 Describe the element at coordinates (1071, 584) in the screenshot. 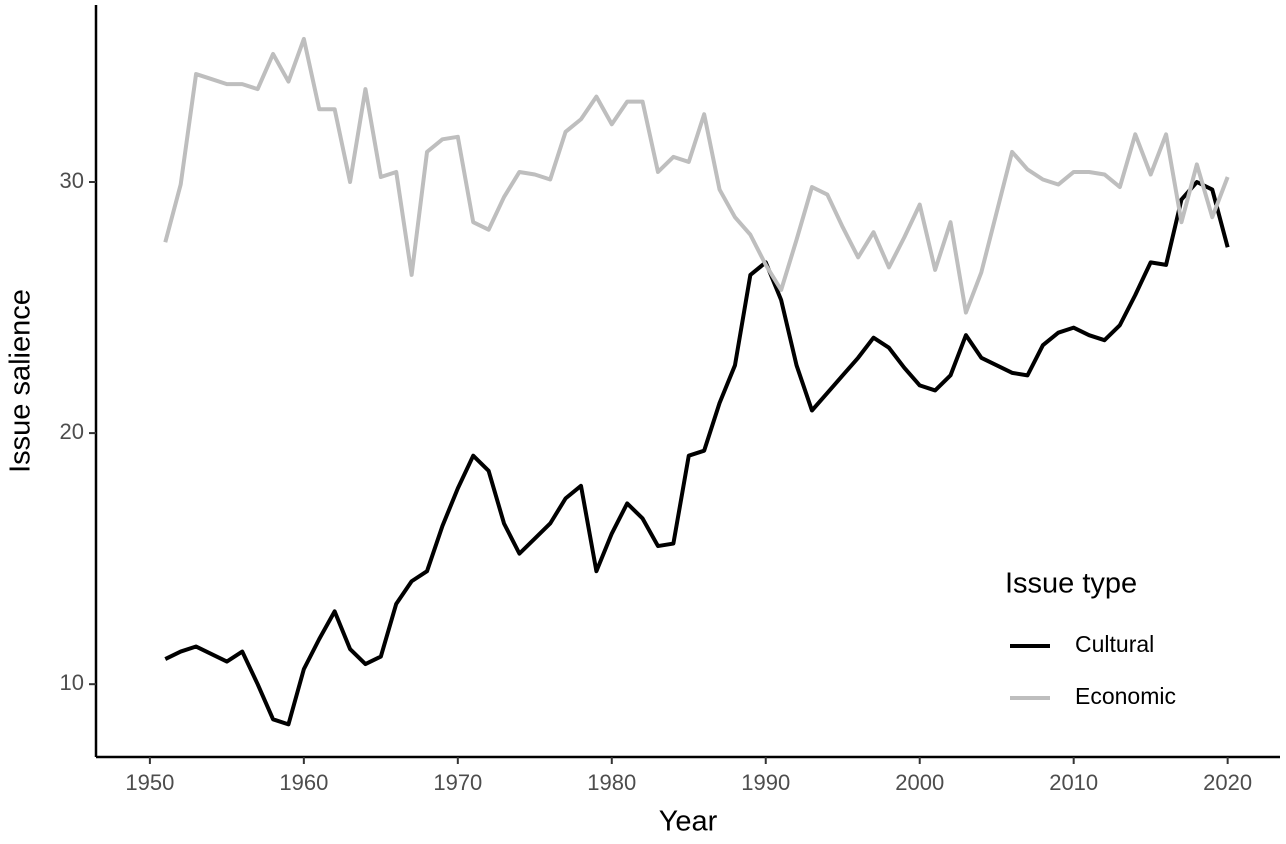

I see `legend-title: Issue type` at that location.